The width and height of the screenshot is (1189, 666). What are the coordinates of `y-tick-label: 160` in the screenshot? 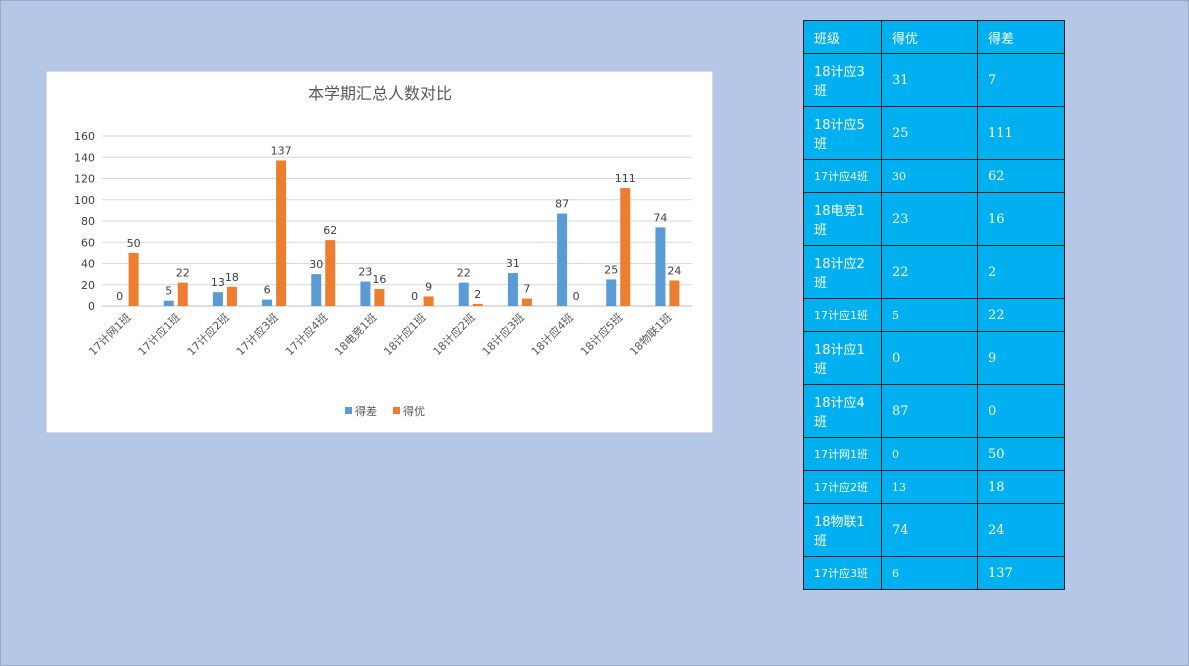 It's located at (84, 136).